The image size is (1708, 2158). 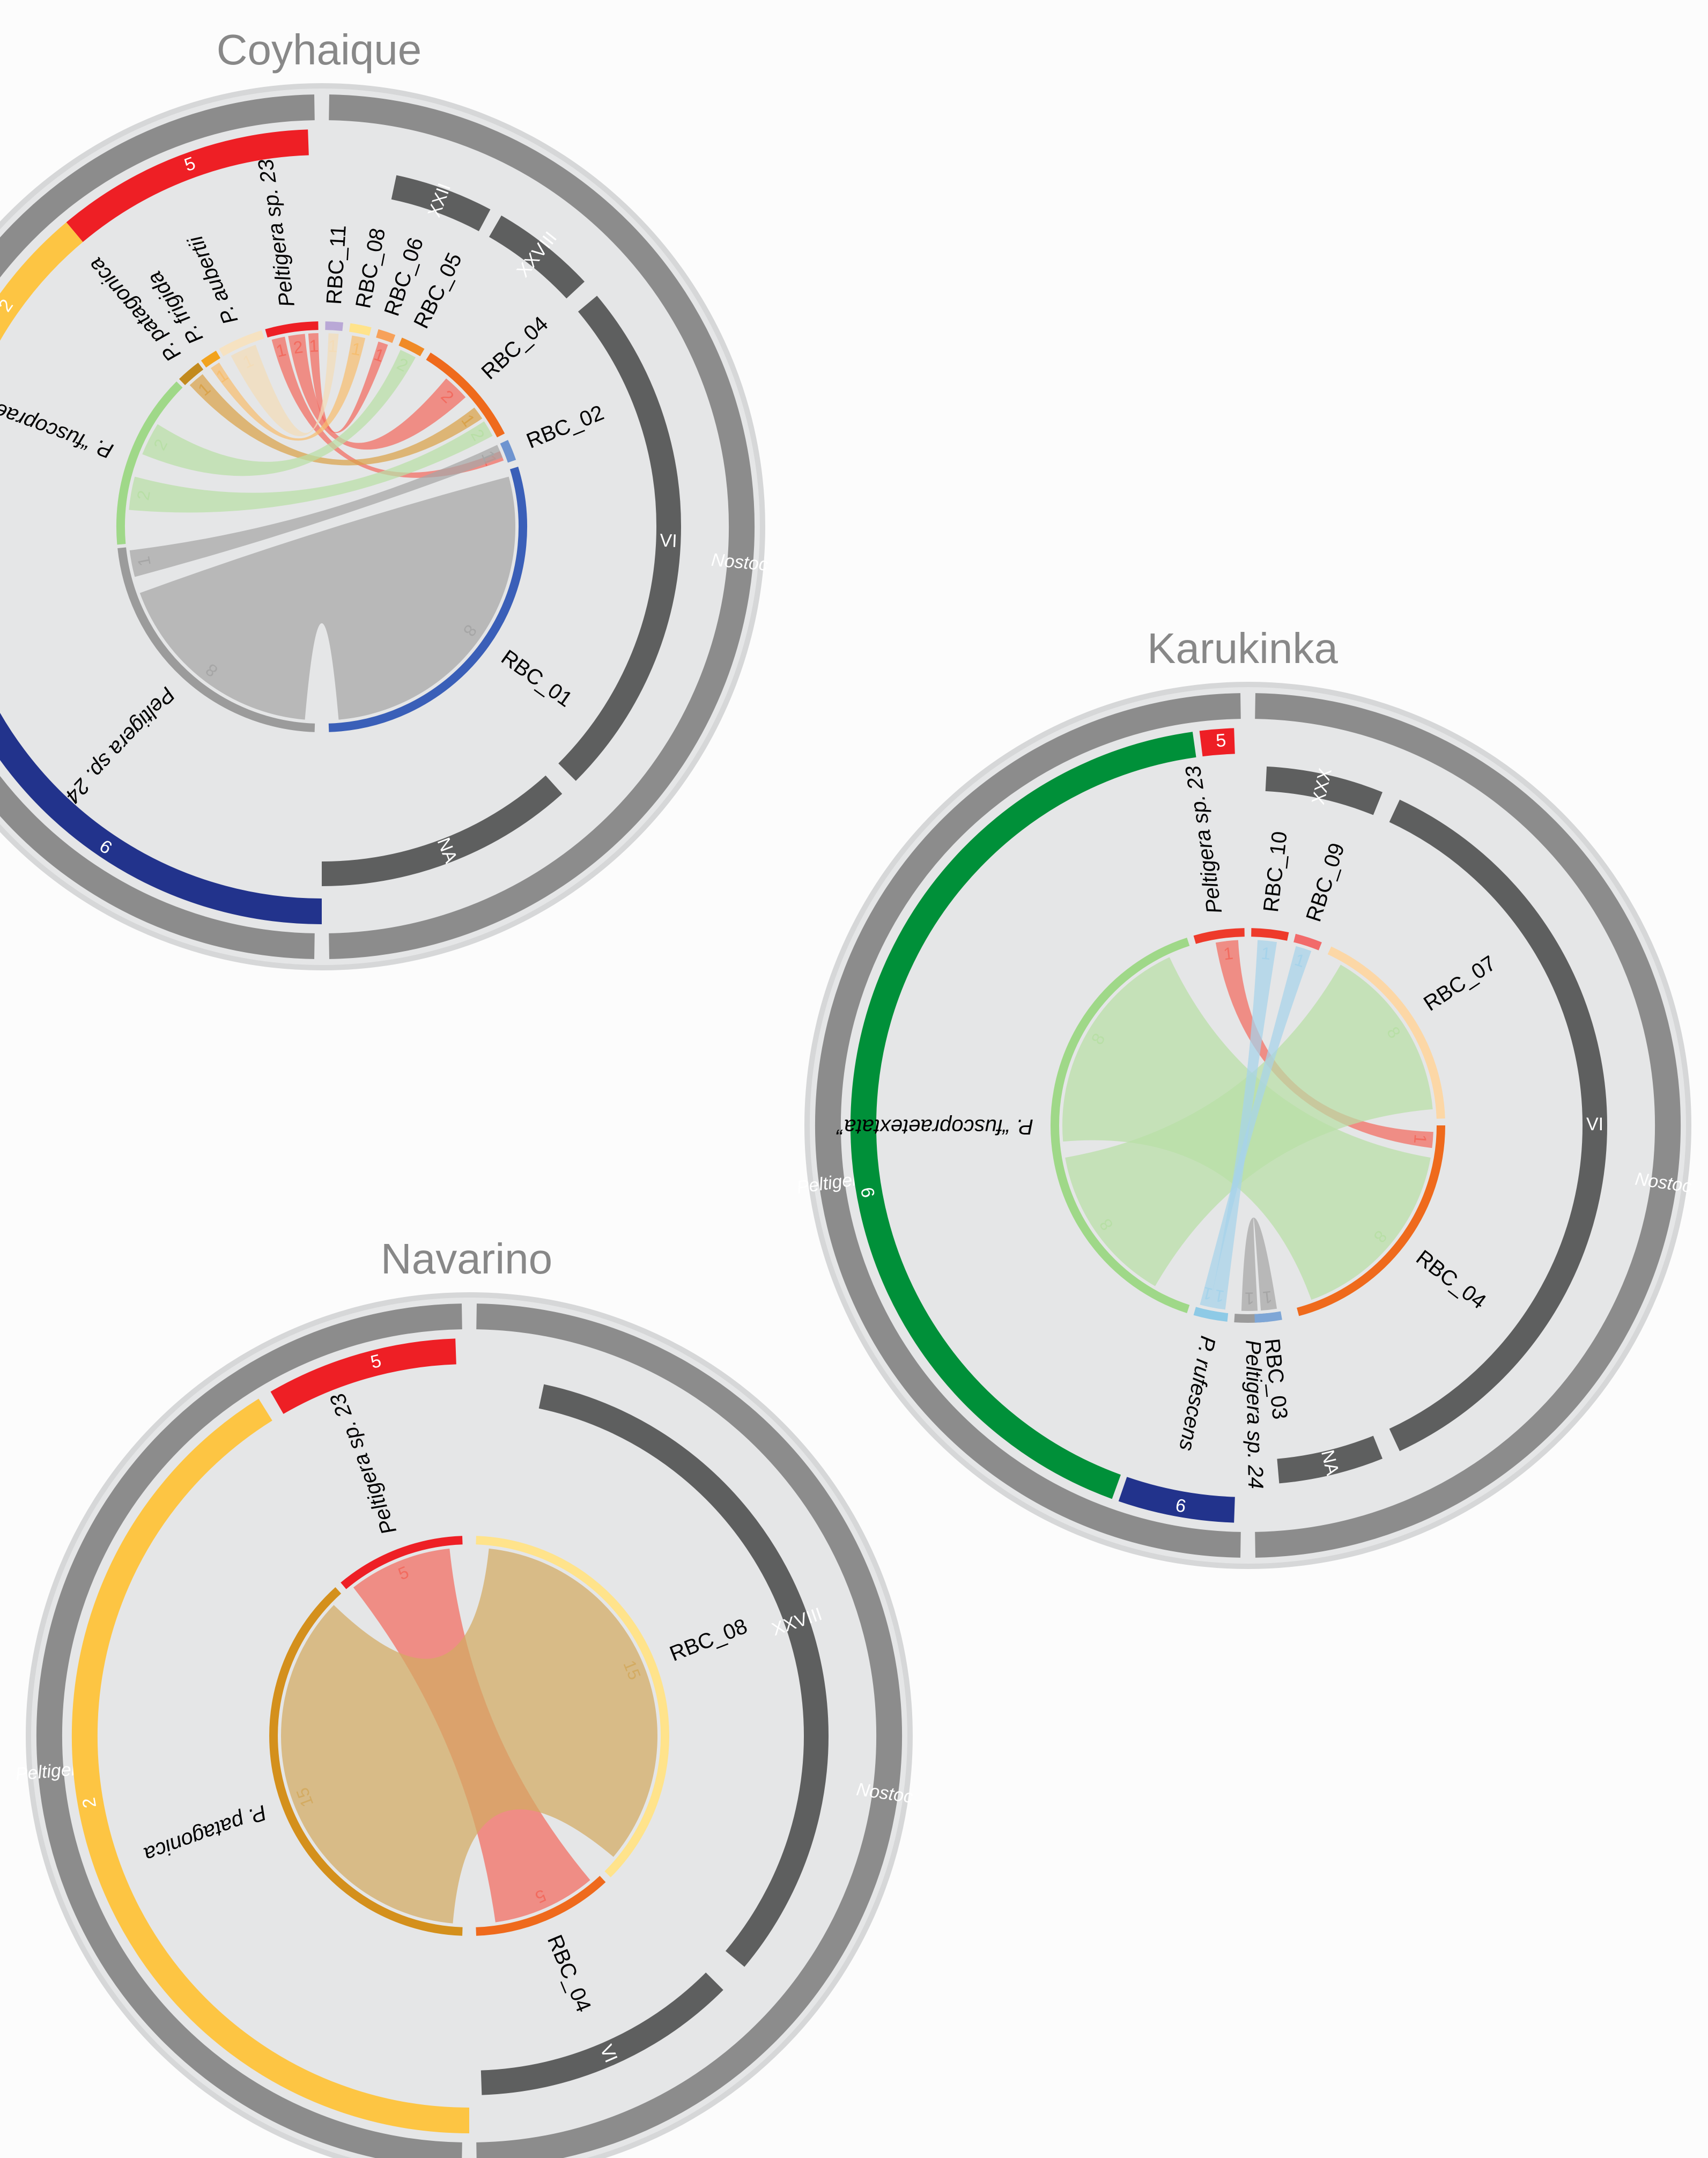 I want to click on panel-title: Coyhaique, so click(x=319, y=50).